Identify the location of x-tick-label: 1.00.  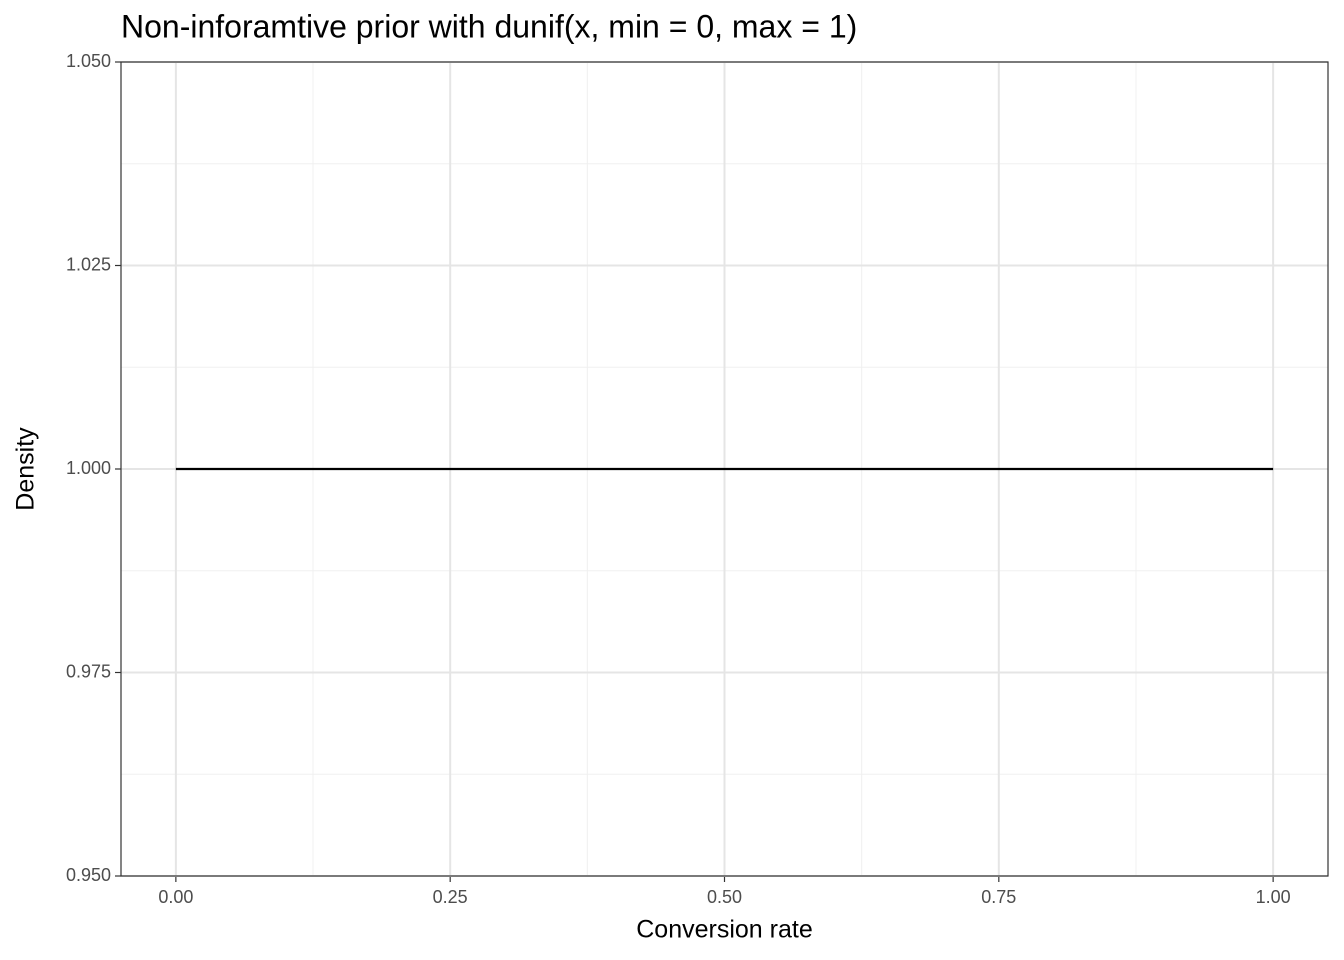
(1273, 897).